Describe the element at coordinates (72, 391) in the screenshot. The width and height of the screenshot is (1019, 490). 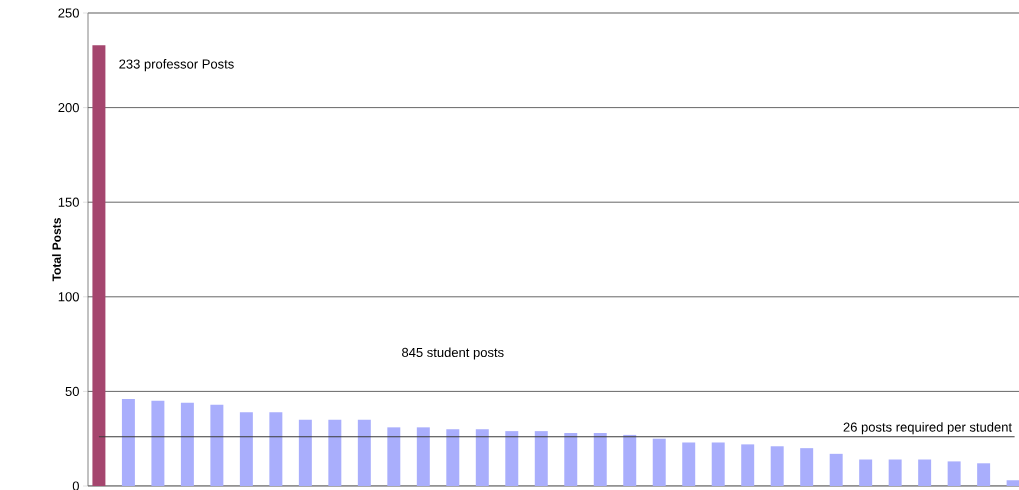
I see `y-tick-label: 50` at that location.